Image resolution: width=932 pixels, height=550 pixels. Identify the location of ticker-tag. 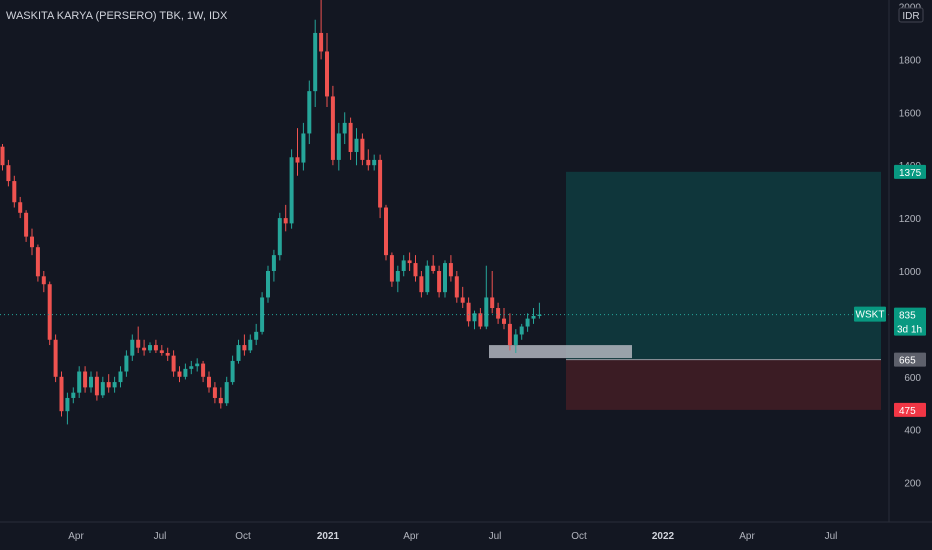
(870, 314).